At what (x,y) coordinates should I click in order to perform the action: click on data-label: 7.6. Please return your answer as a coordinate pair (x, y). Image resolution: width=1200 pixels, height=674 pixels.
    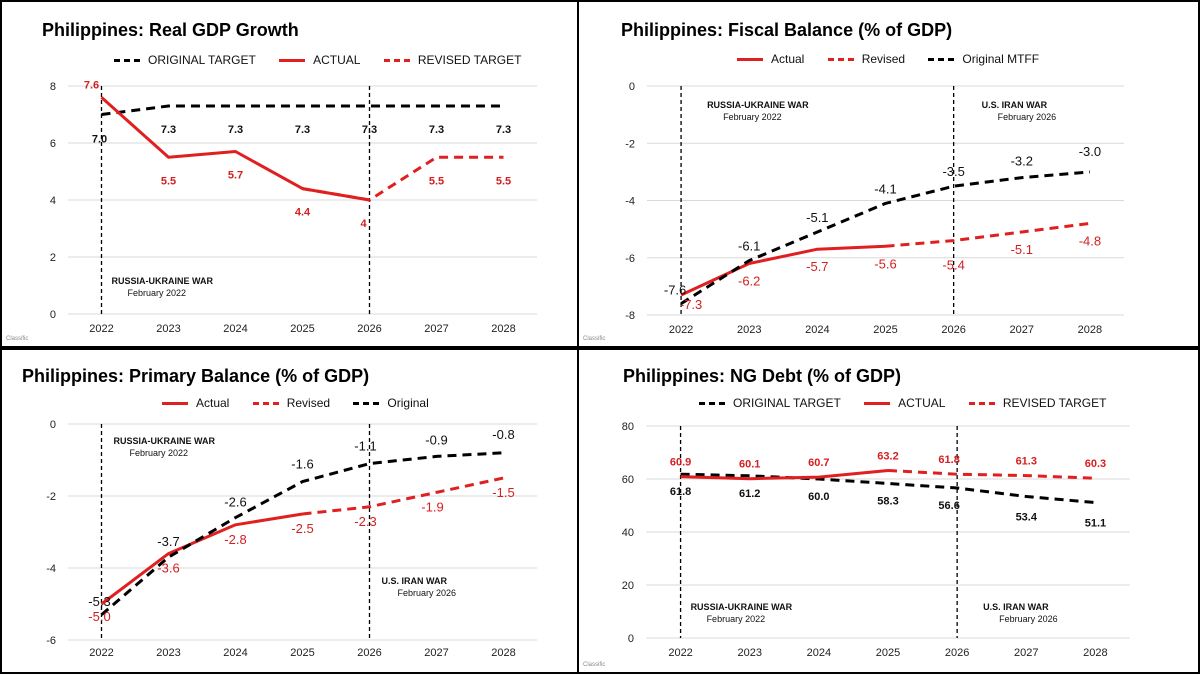
    Looking at the image, I should click on (91, 85).